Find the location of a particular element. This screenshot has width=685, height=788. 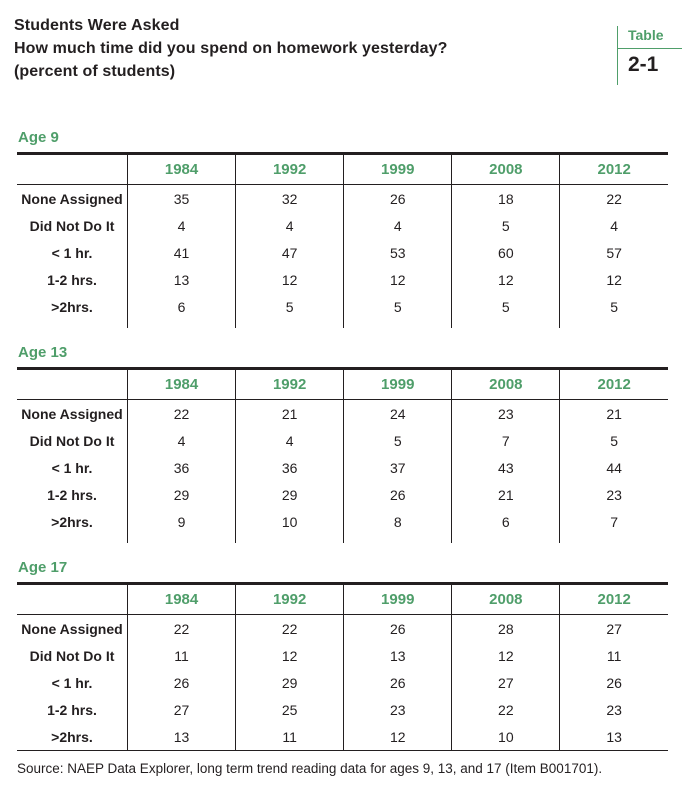

table-row: Did Not Do It 11 12 13 12 11 is located at coordinates (342, 655).